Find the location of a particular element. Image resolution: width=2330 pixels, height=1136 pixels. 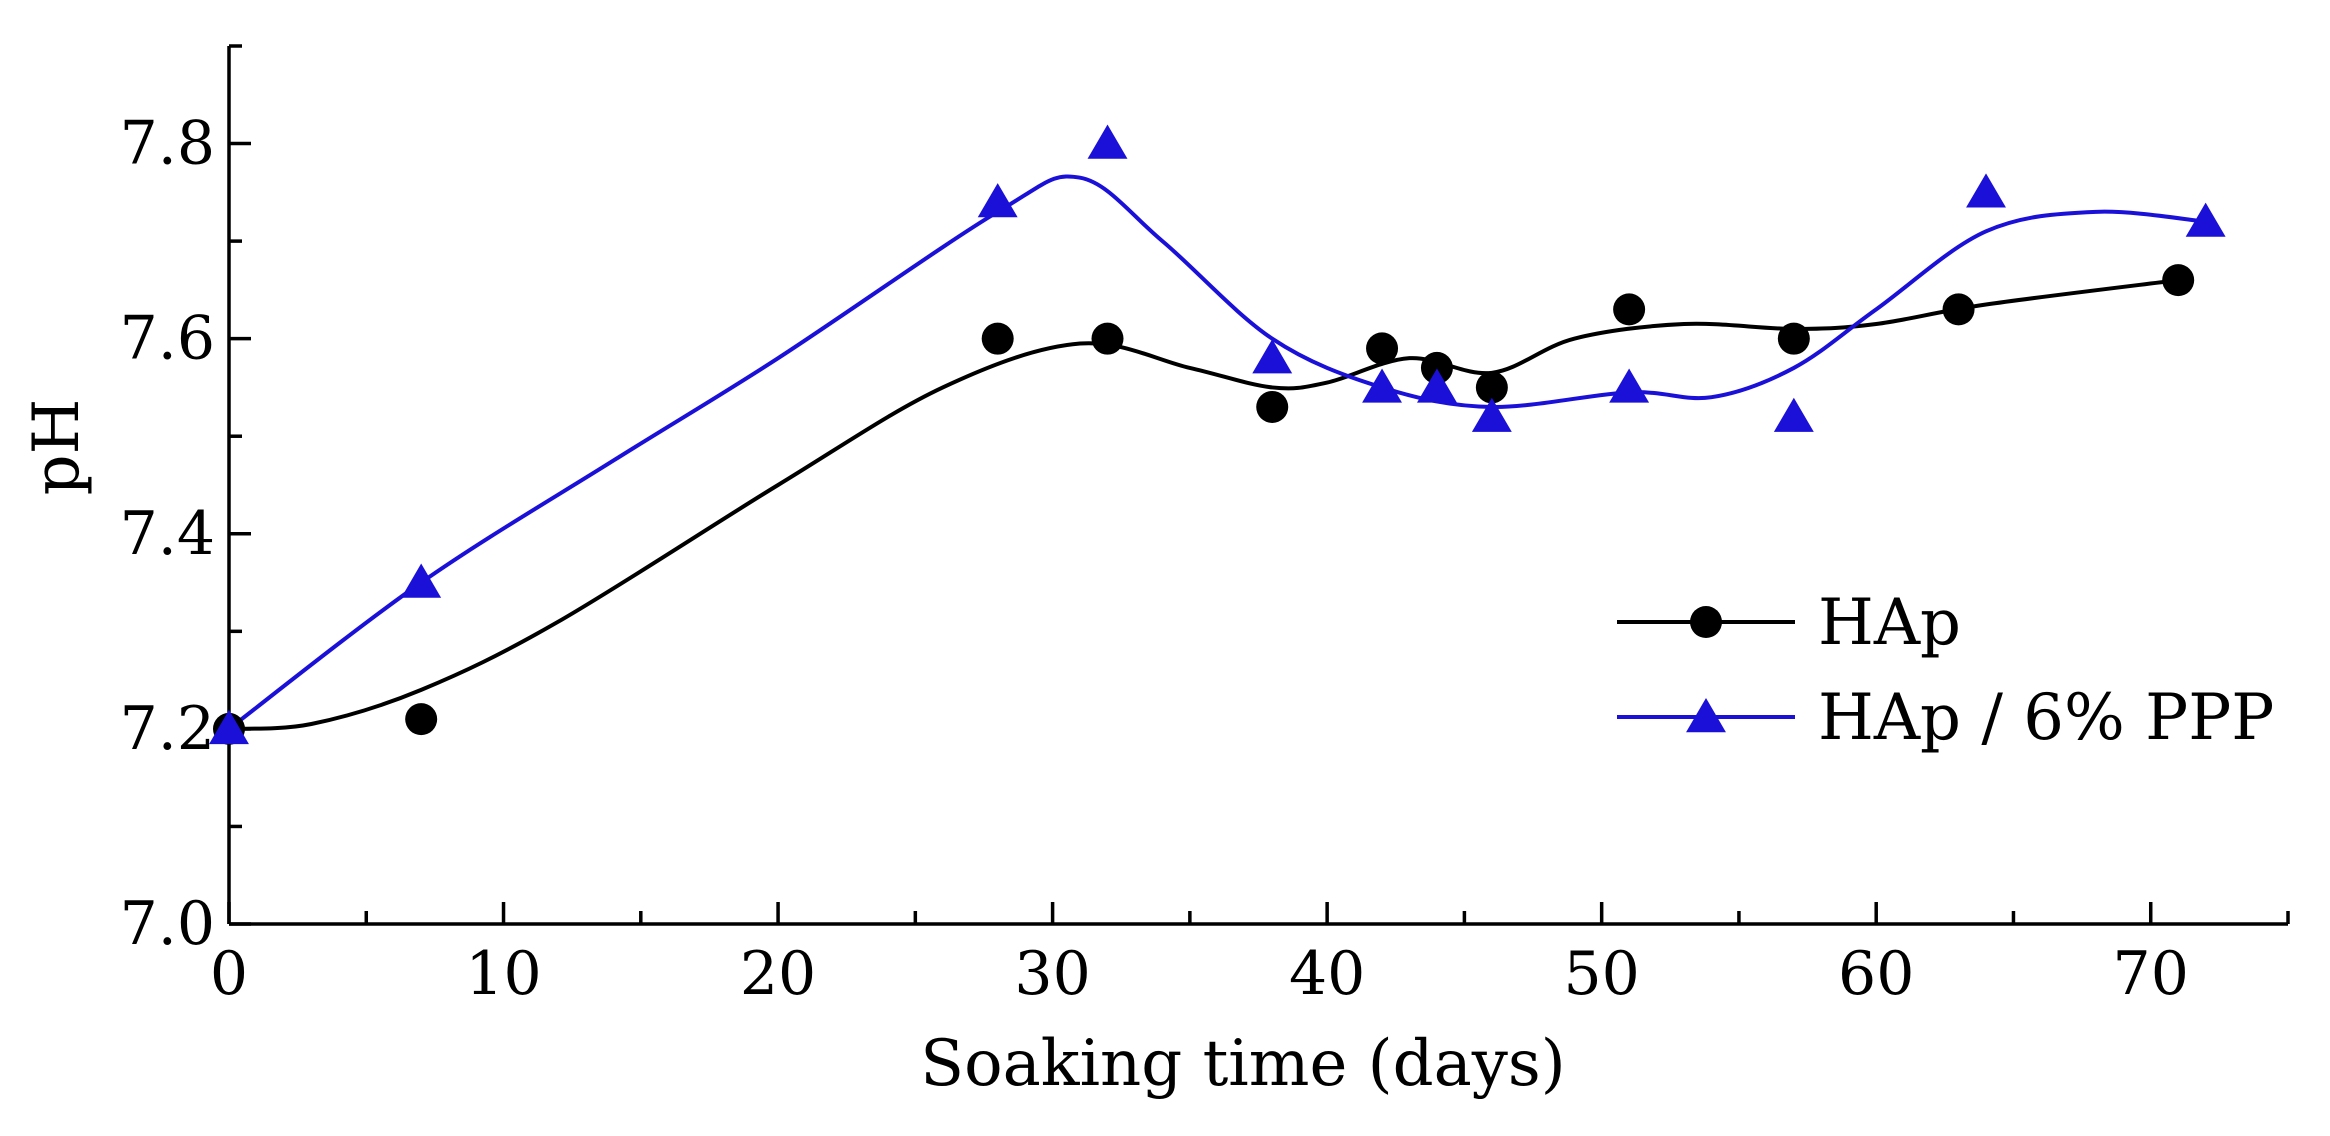

x-tick-label: 30 is located at coordinates (1052, 974).